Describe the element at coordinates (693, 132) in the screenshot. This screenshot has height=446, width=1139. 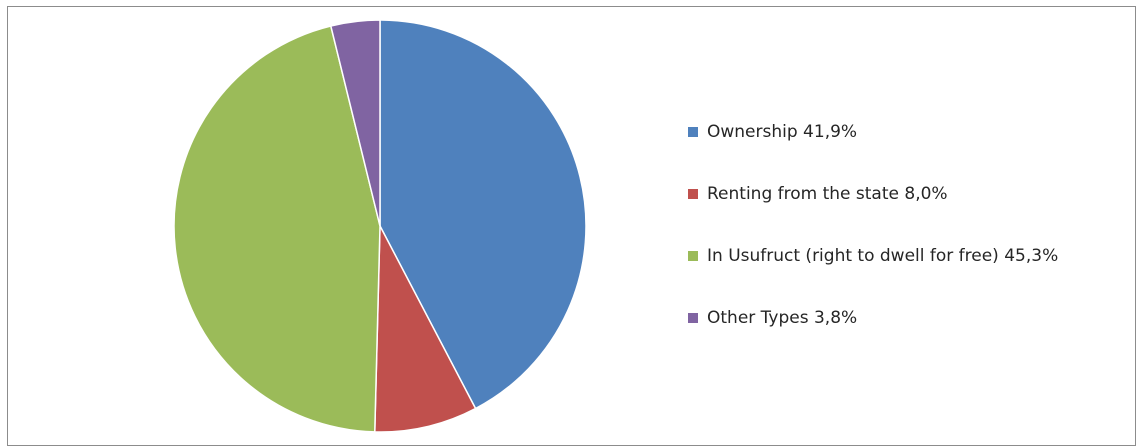
I see `legend-swatch-ownership` at that location.